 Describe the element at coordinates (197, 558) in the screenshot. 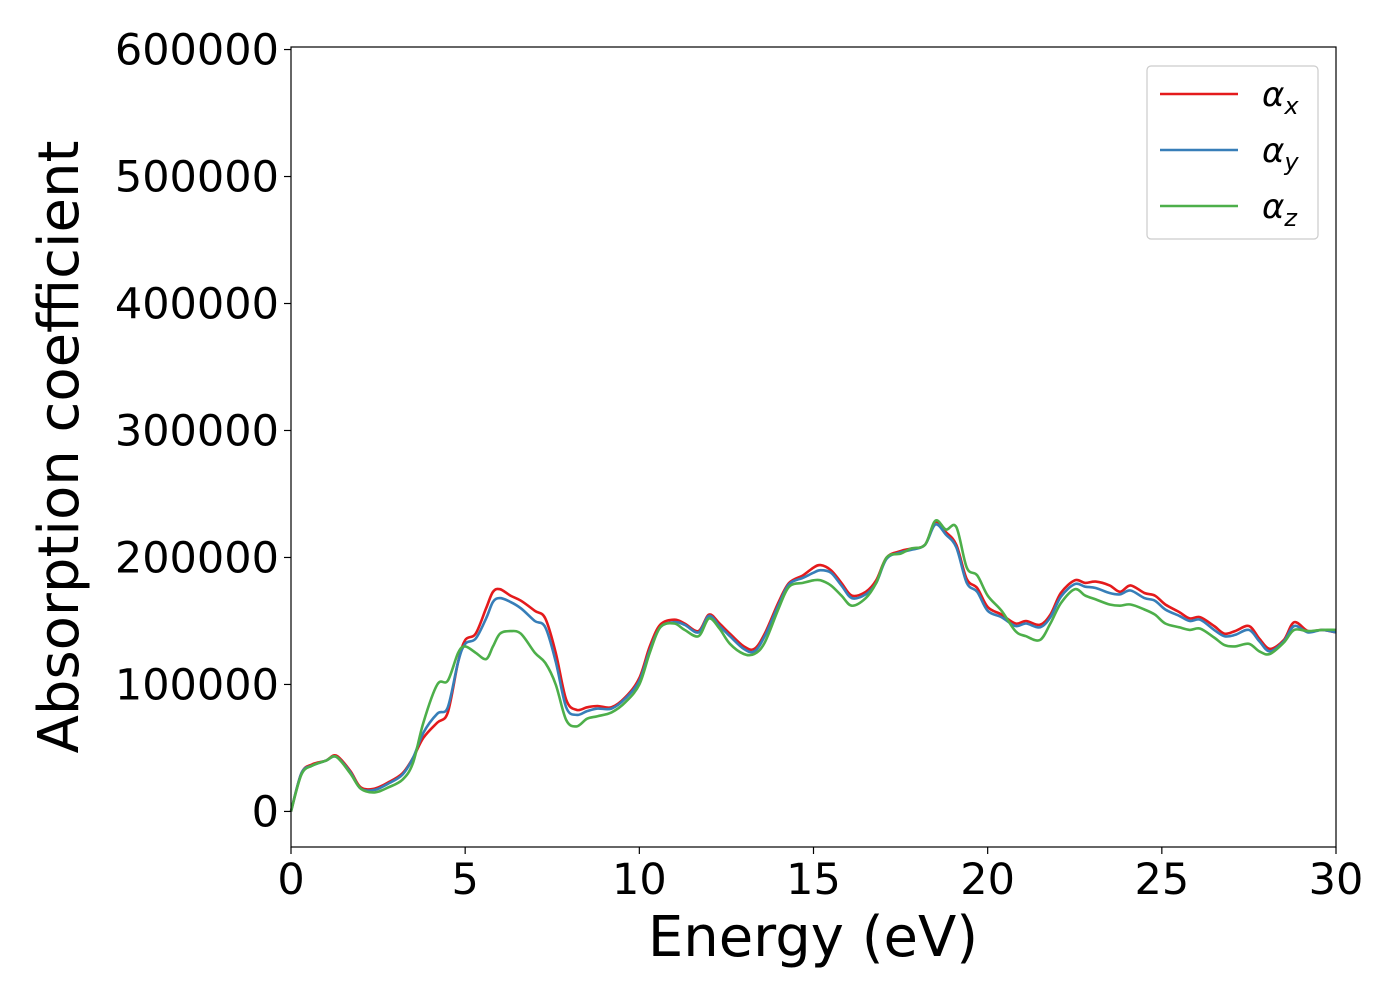

I see `y-tick-label: 200000` at that location.